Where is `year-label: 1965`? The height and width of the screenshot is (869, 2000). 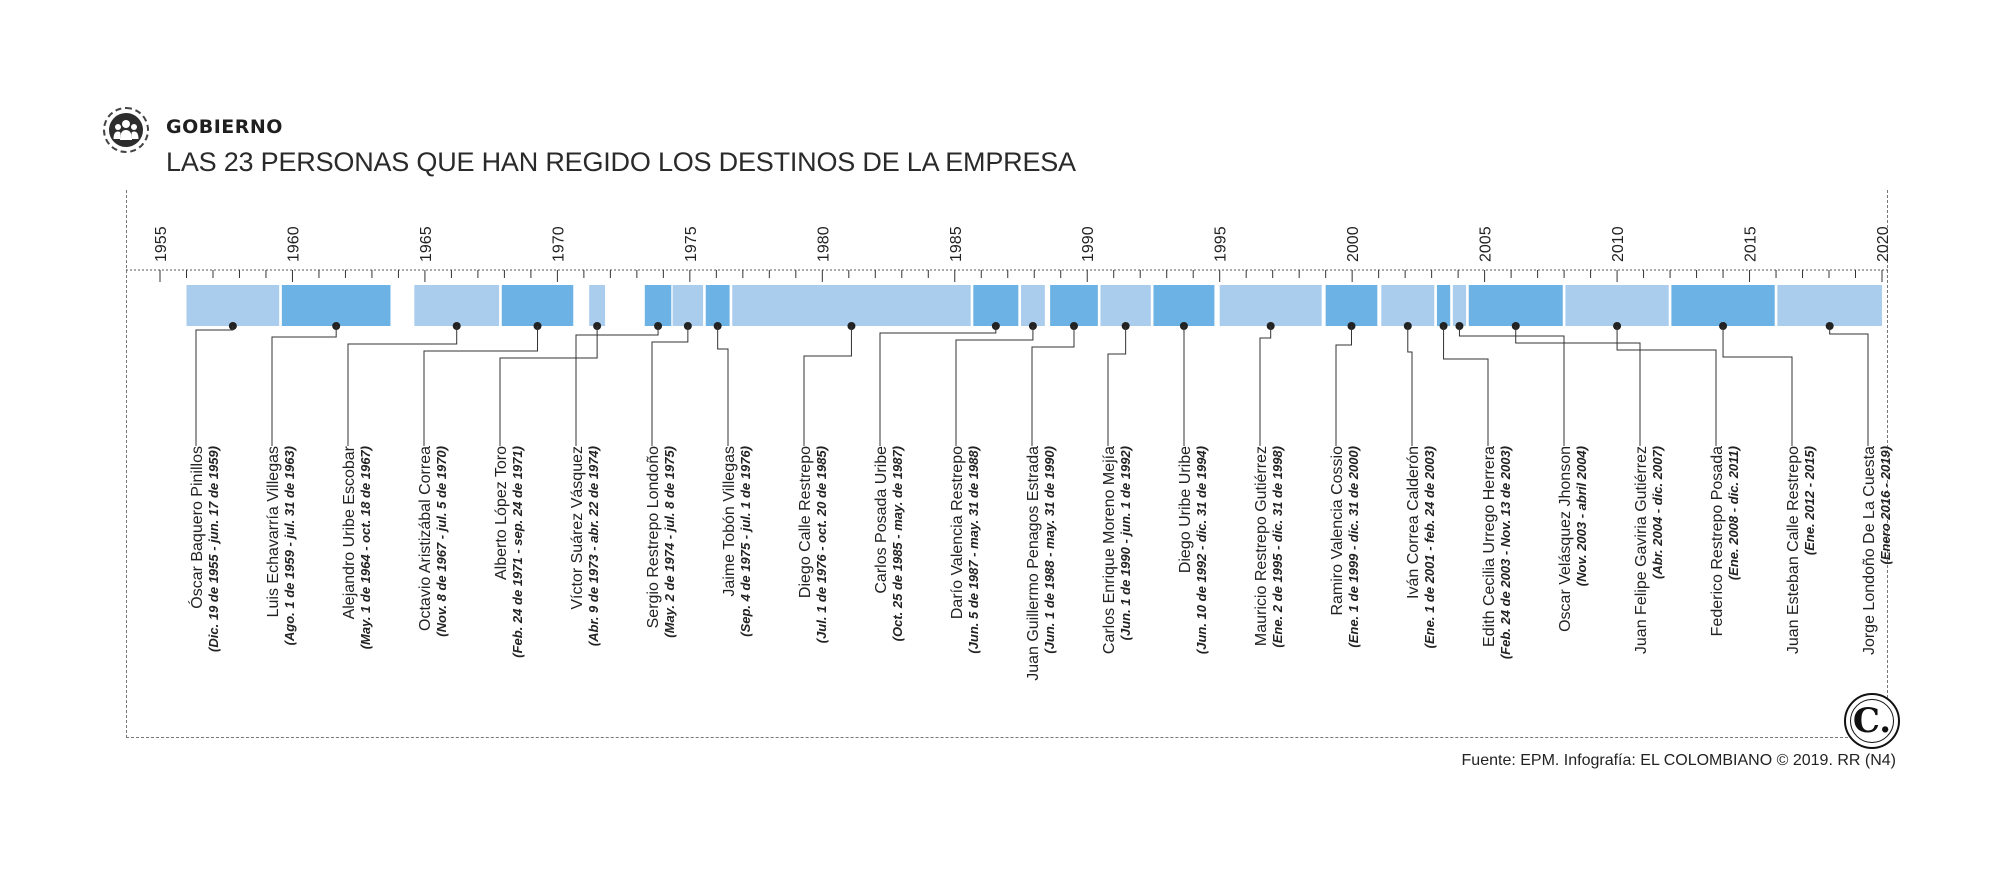
year-label: 1965 is located at coordinates (426, 244).